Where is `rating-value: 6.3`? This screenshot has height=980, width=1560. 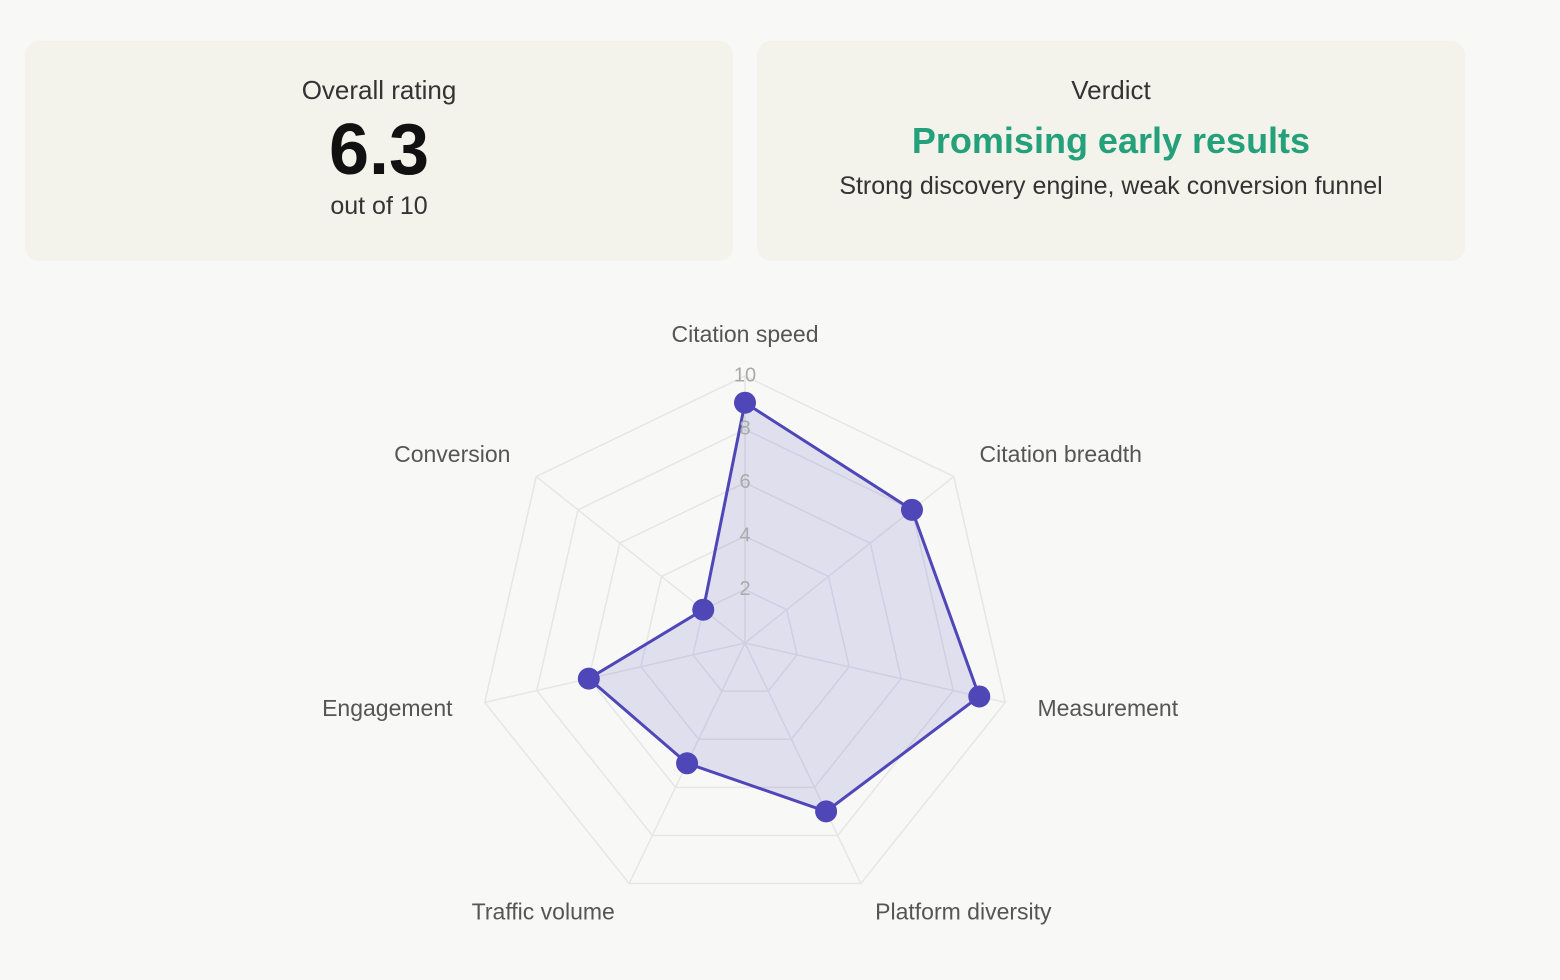
rating-value: 6.3 is located at coordinates (379, 150).